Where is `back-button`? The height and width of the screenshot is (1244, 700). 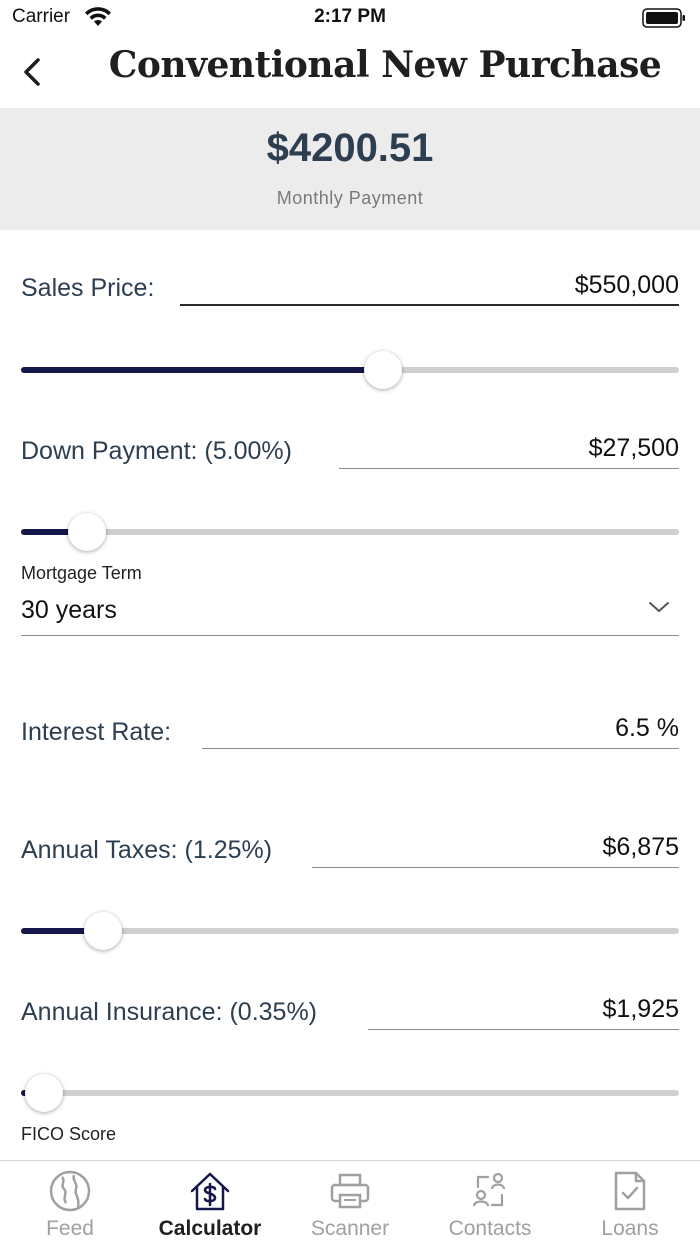
back-button is located at coordinates (32, 72).